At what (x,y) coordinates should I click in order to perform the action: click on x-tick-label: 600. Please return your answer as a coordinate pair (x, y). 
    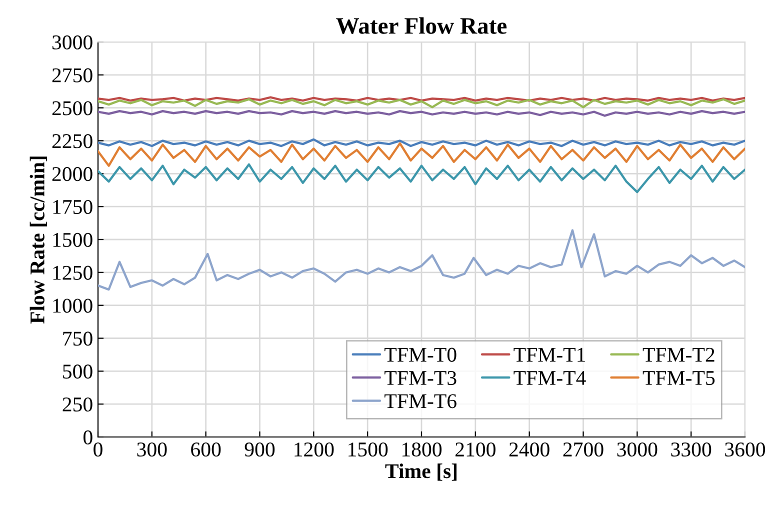
    Looking at the image, I should click on (206, 449).